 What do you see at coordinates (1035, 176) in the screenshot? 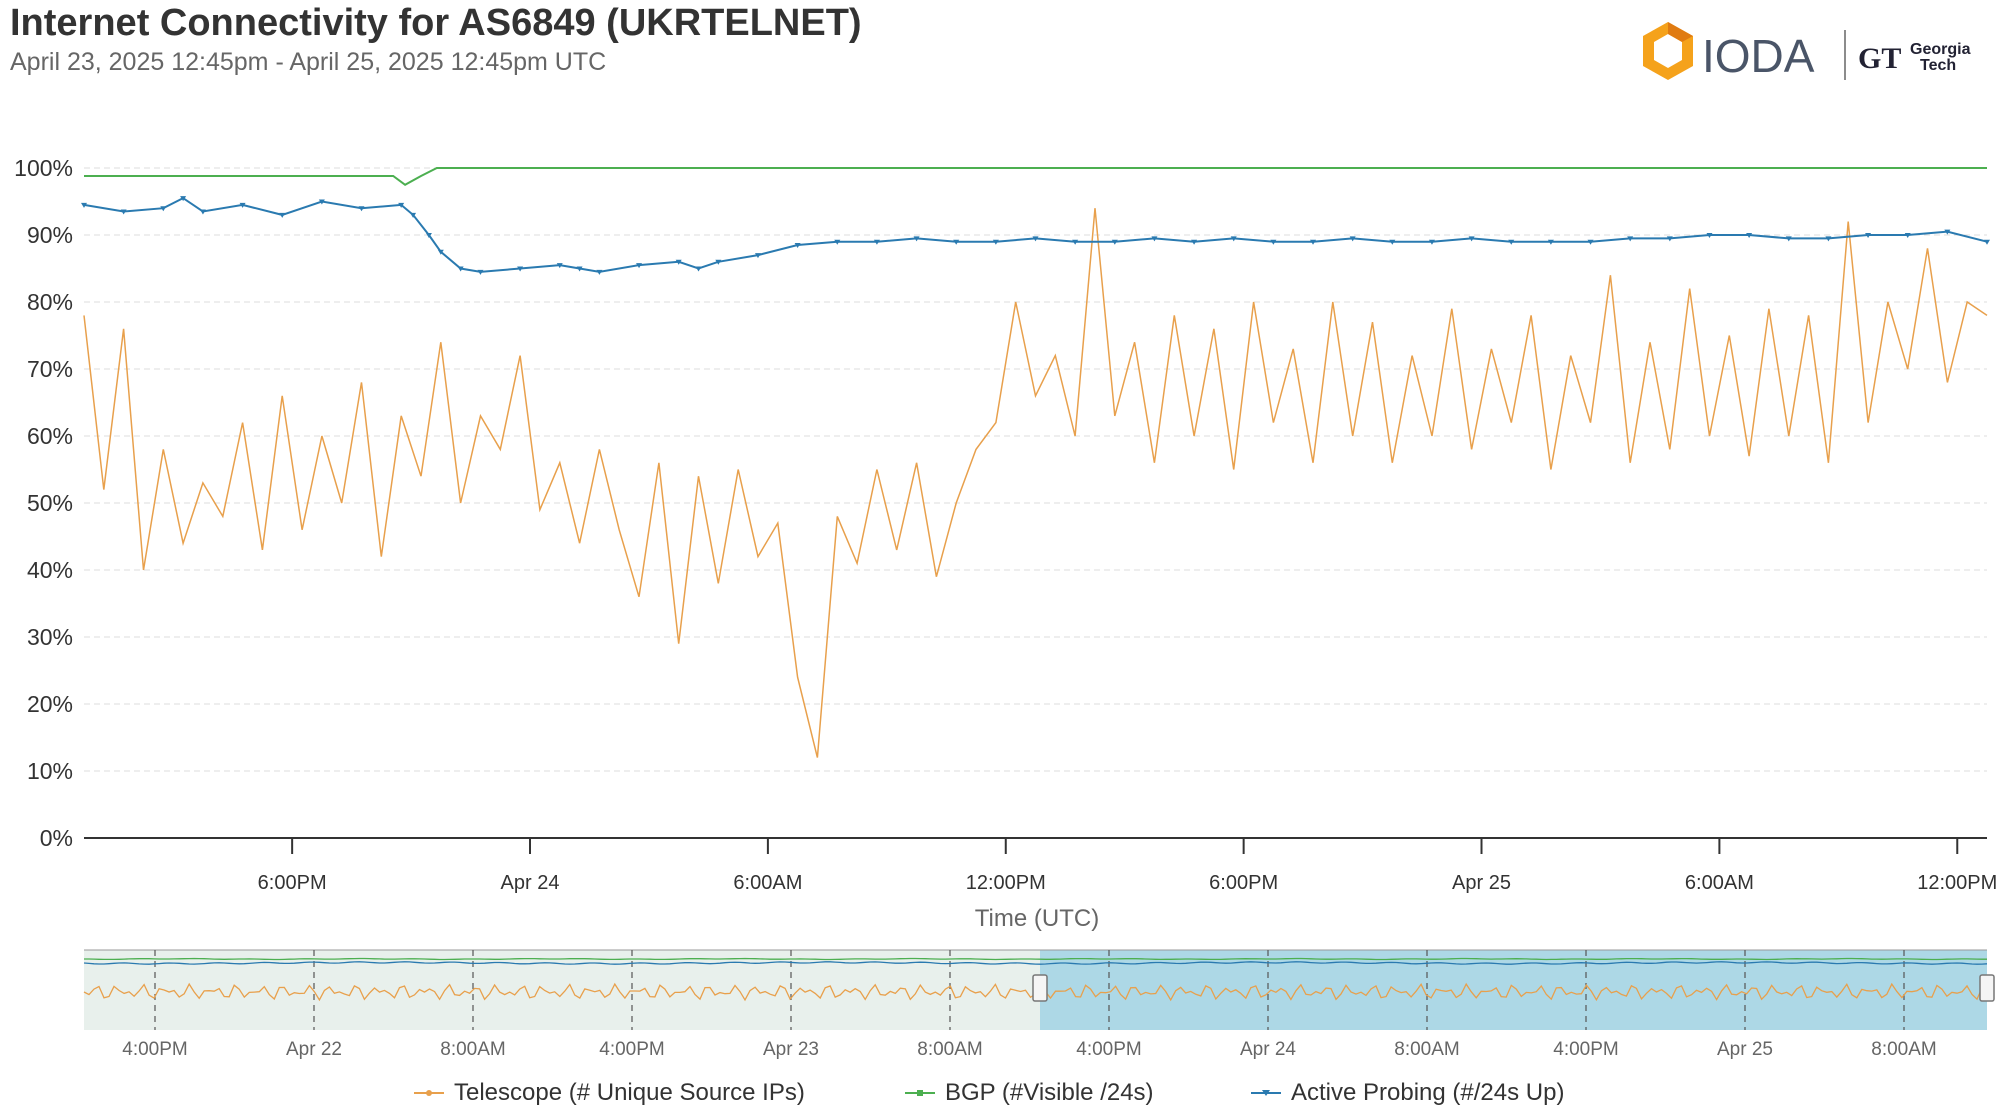
I see `series-line-bgp` at bounding box center [1035, 176].